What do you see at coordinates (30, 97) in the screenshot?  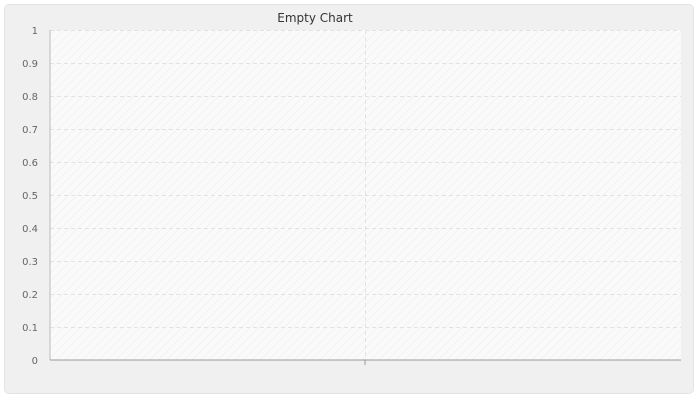 I see `y-tick-label: 0.8` at bounding box center [30, 97].